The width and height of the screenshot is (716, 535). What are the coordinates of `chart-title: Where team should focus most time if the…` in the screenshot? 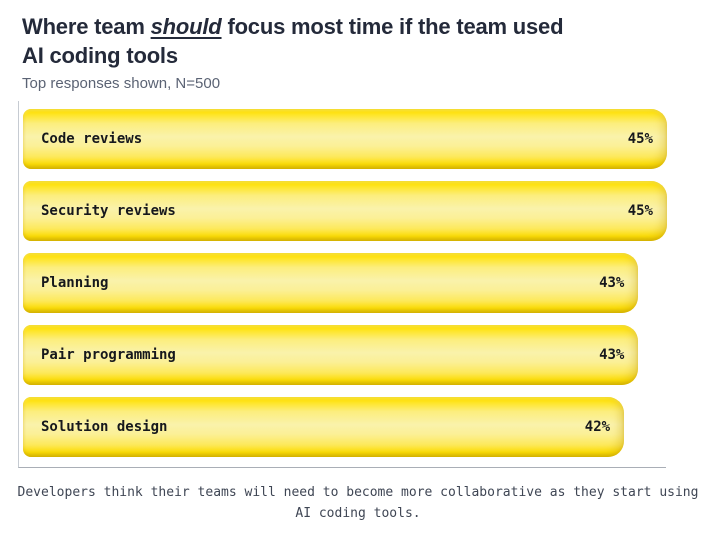 It's located at (349, 41).